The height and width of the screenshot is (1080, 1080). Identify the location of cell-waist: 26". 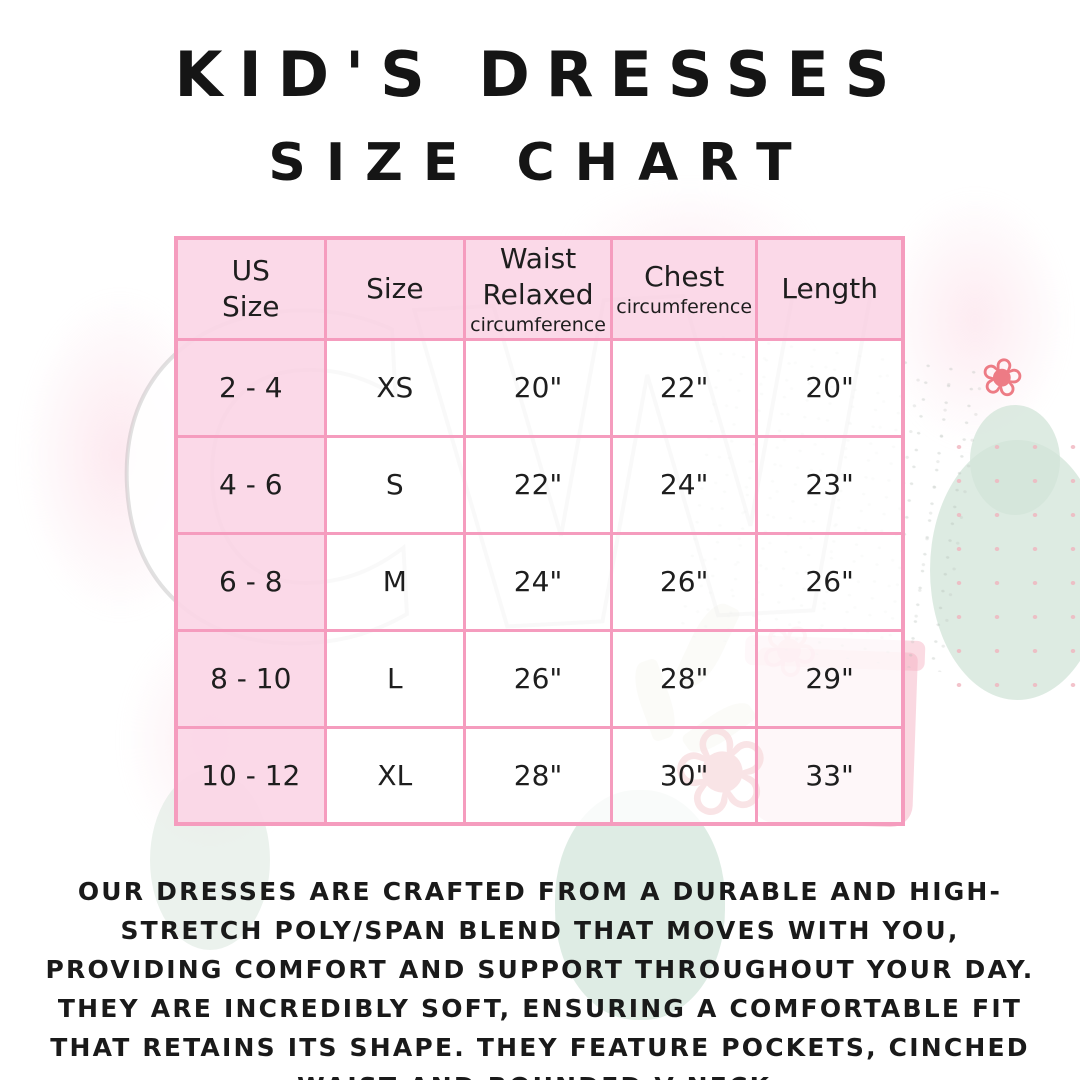
(538, 678).